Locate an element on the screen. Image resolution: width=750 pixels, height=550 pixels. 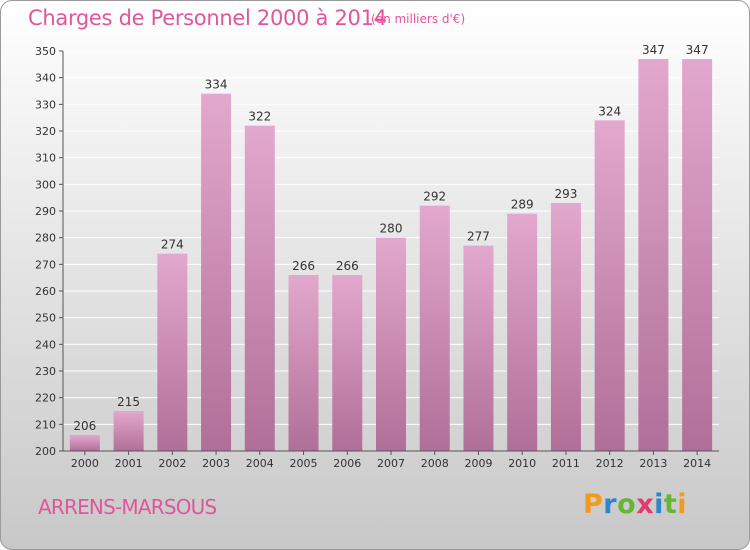
logo-letter: x is located at coordinates (645, 504).